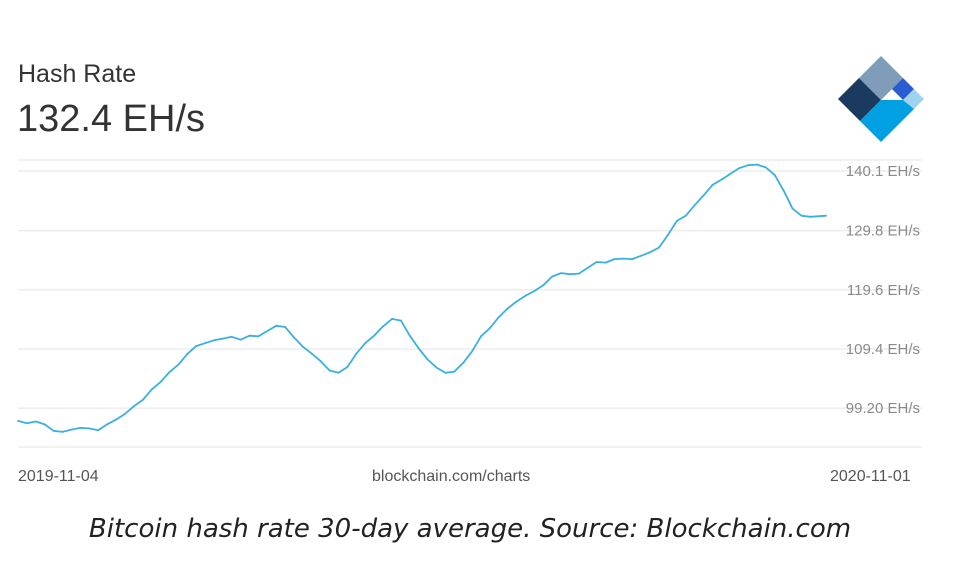 The width and height of the screenshot is (960, 566). I want to click on y-tick-label: 99.20 EH/s, so click(883, 408).